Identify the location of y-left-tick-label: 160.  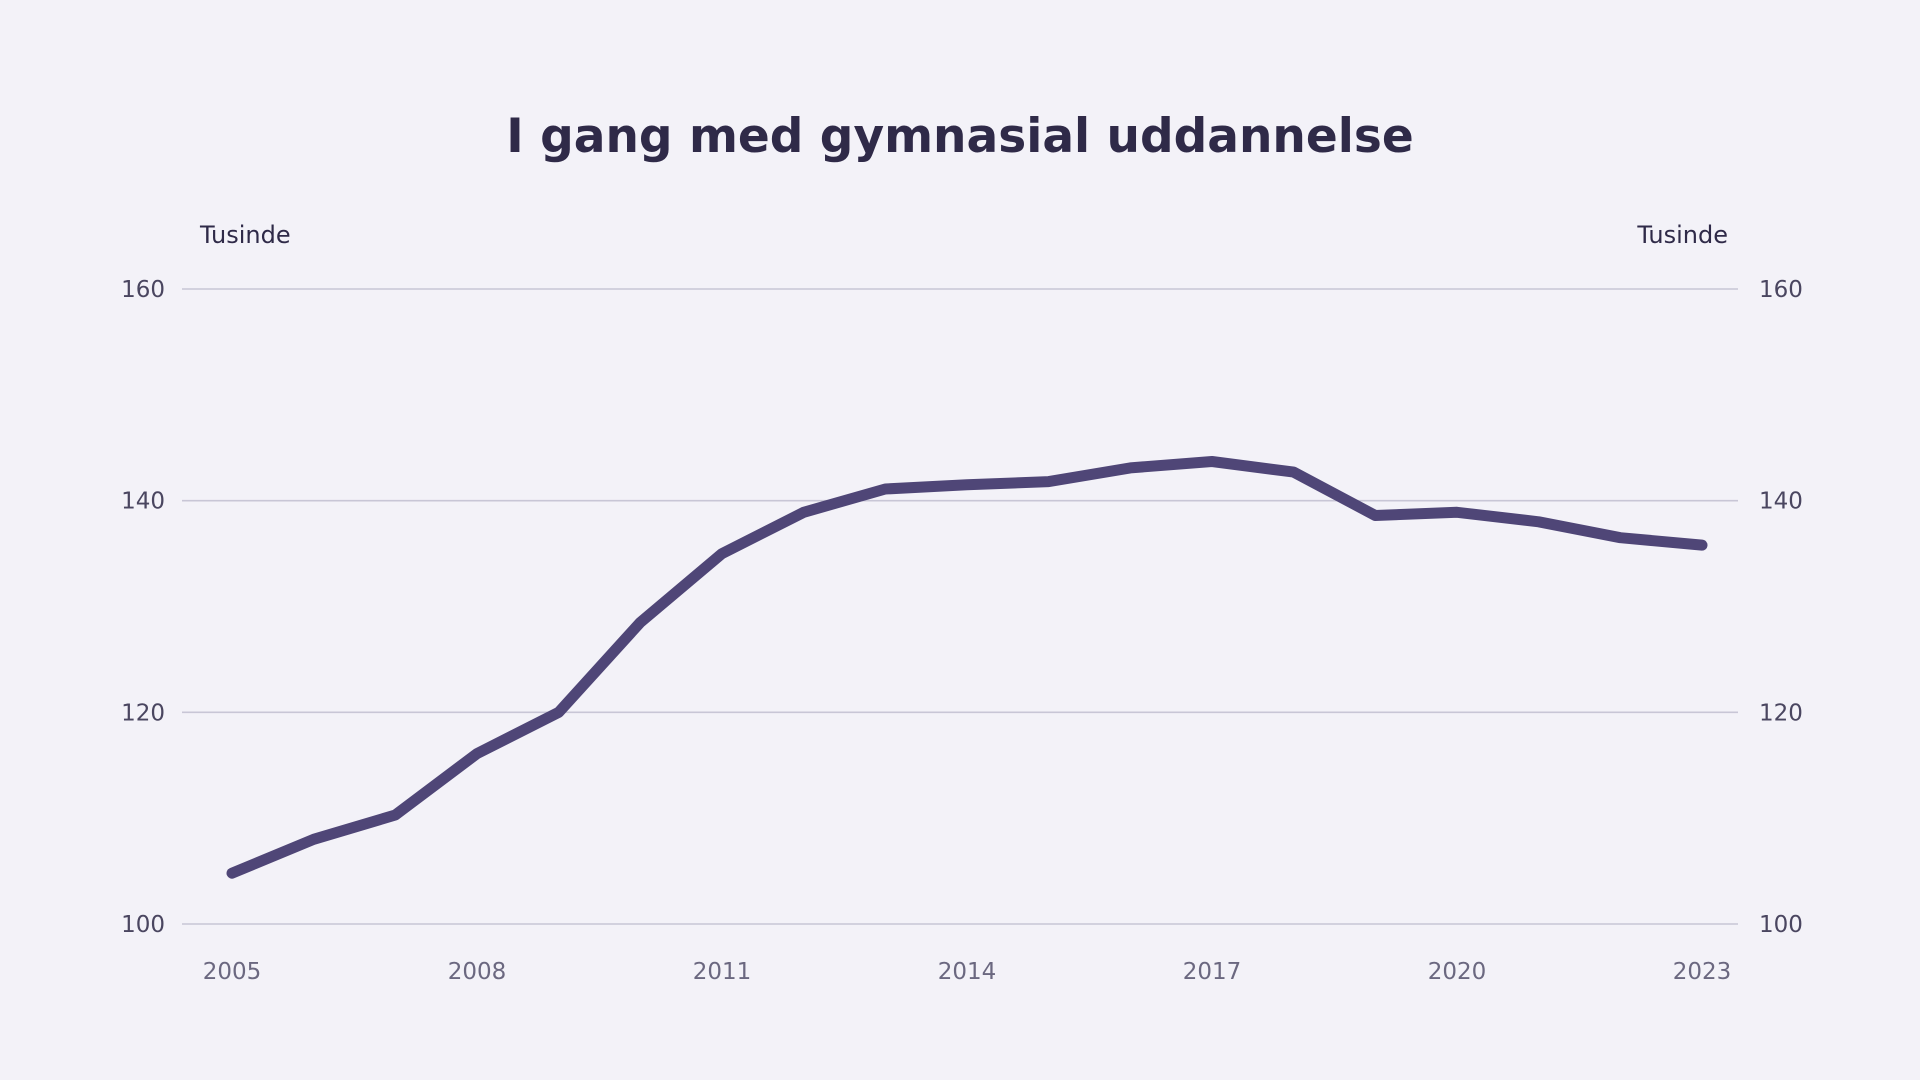
(143, 290).